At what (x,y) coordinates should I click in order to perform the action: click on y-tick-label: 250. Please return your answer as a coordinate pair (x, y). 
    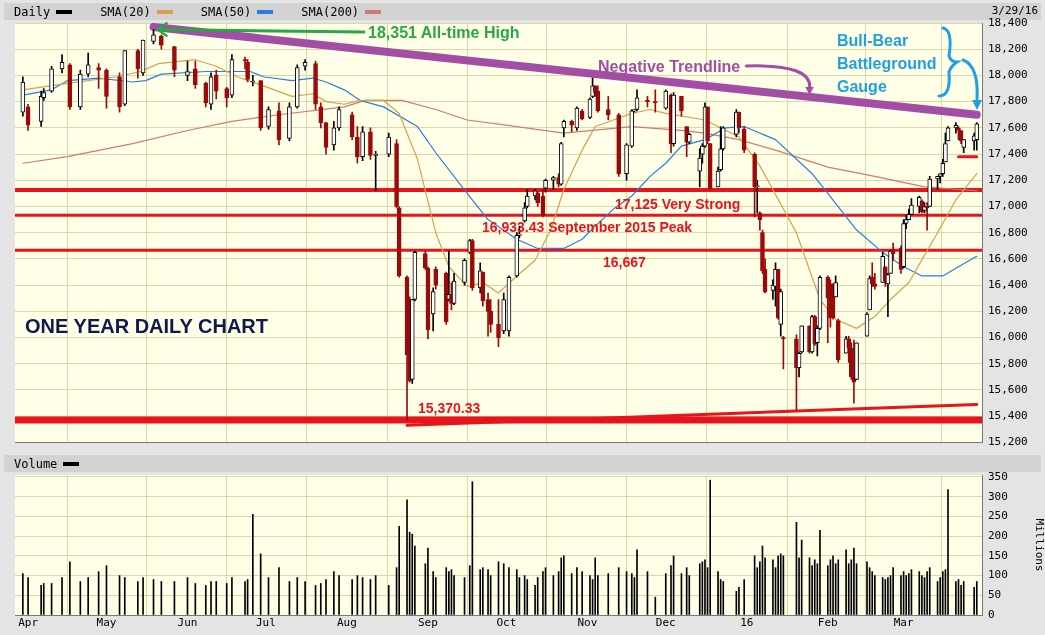
    Looking at the image, I should click on (998, 516).